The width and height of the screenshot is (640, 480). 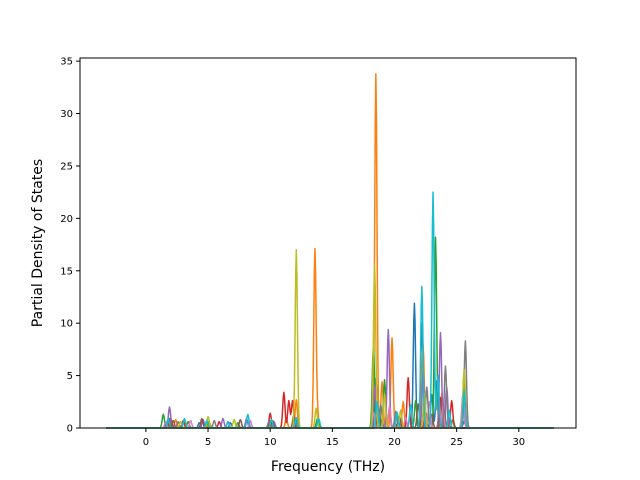 I want to click on y-tick-label: 0, so click(x=70, y=429).